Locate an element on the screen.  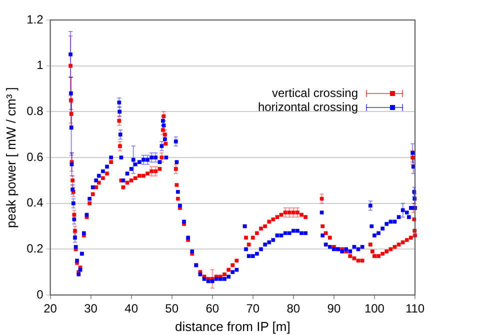
y-tick-label: 0.2 is located at coordinates (35, 248).